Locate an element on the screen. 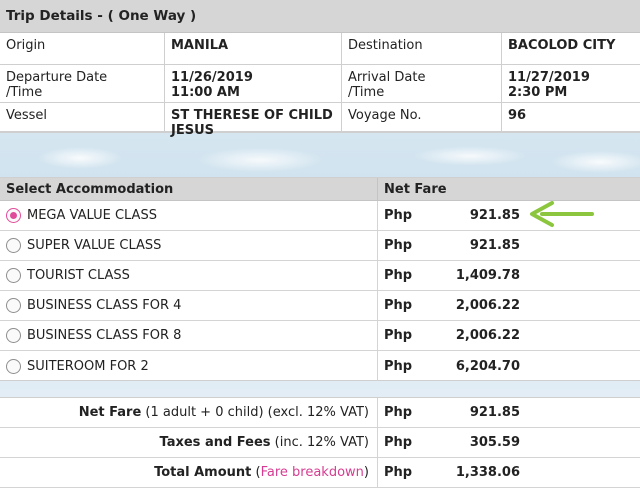 This screenshot has height=489, width=640. departure-time: 11:00 AM is located at coordinates (205, 92).